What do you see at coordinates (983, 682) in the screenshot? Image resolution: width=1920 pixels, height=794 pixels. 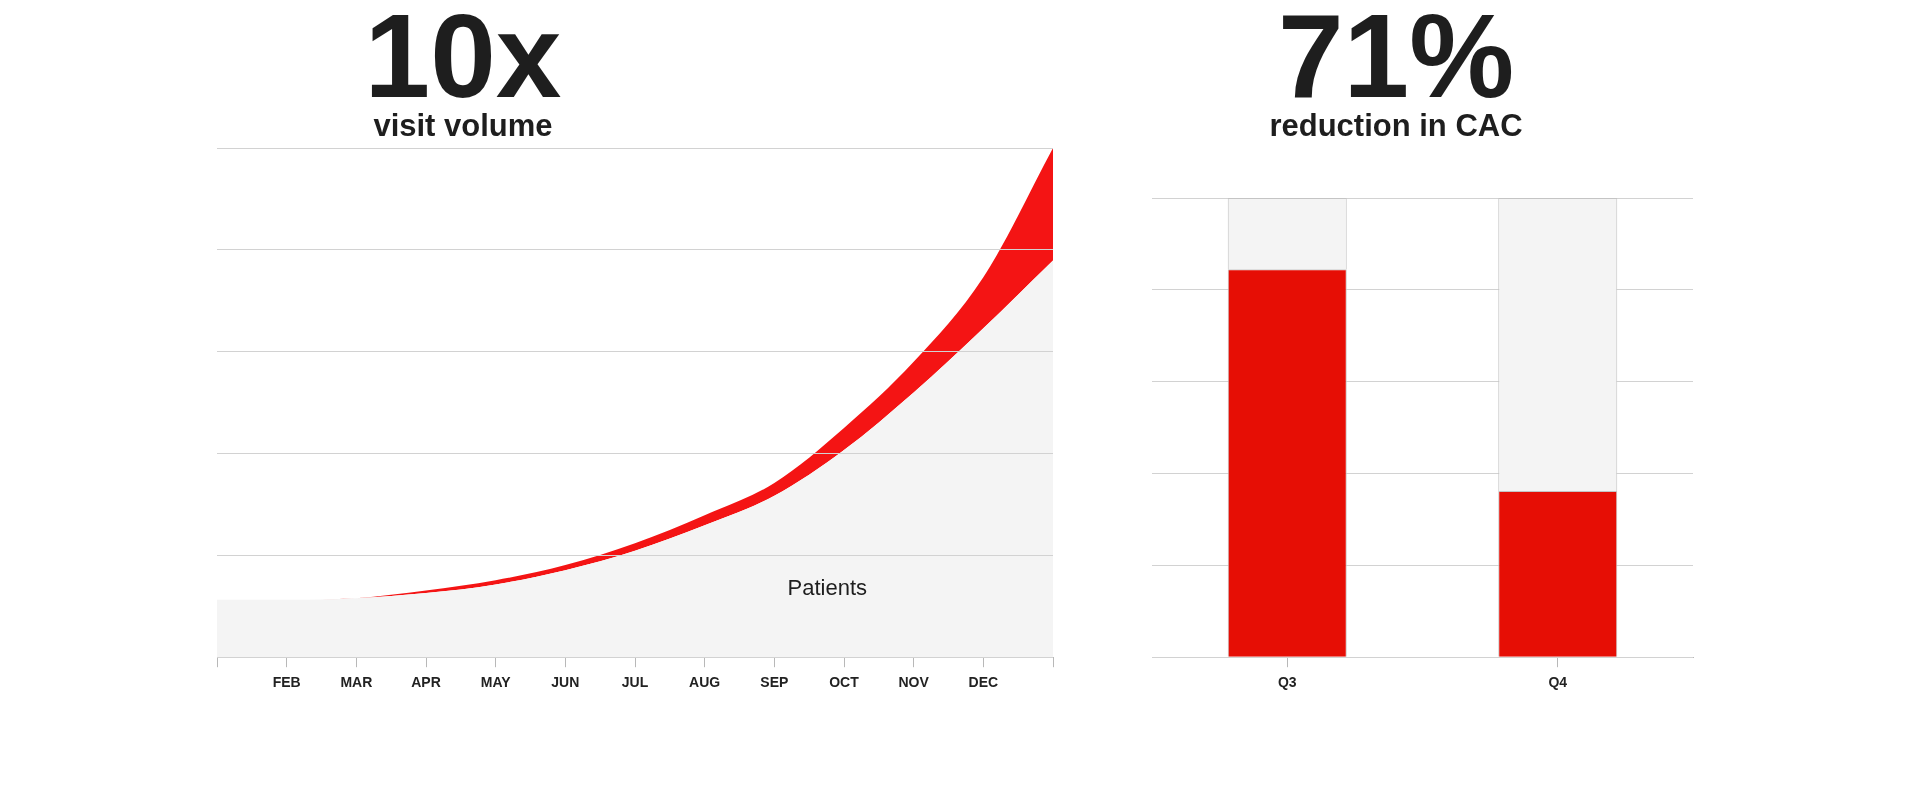 I see `x-tick-label: DEC` at bounding box center [983, 682].